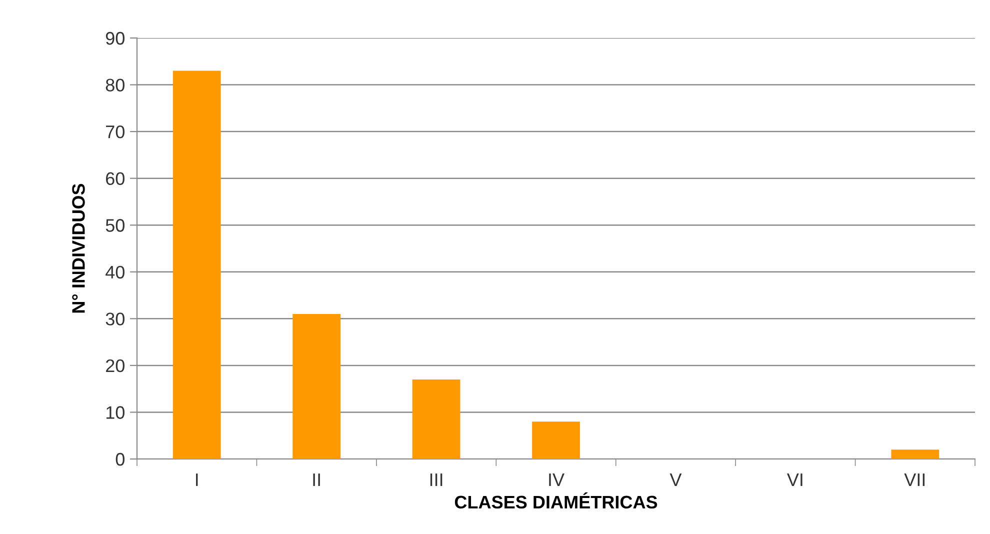 This screenshot has height=534, width=990. What do you see at coordinates (115, 131) in the screenshot?
I see `y-tick-label: 70` at bounding box center [115, 131].